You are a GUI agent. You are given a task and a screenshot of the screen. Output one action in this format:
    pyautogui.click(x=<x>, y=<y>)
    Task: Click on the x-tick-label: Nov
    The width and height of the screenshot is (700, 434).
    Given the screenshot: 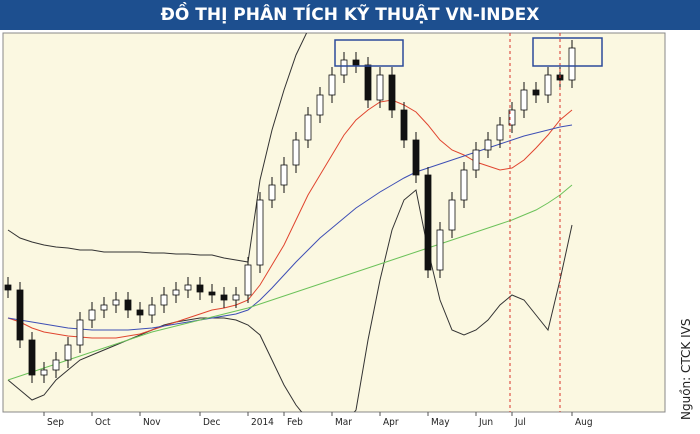 What is the action you would take?
    pyautogui.click(x=152, y=422)
    